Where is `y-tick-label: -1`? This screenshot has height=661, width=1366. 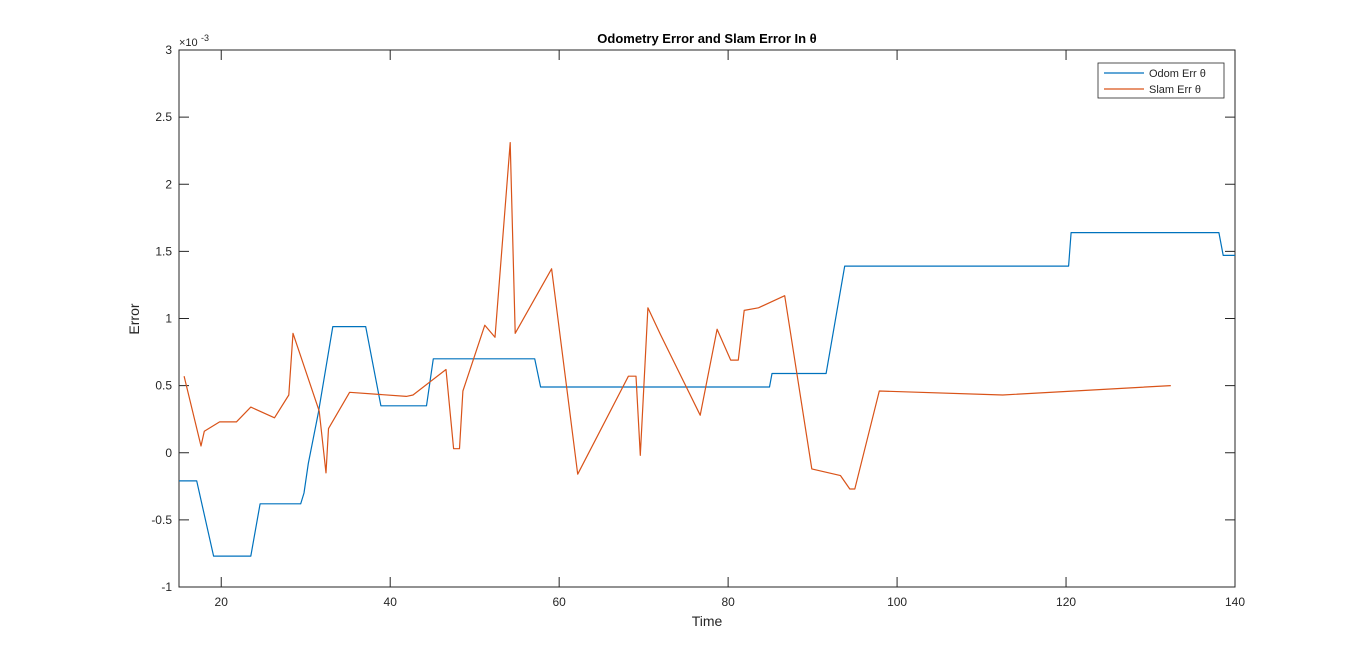 y-tick-label: -1 is located at coordinates (166, 587).